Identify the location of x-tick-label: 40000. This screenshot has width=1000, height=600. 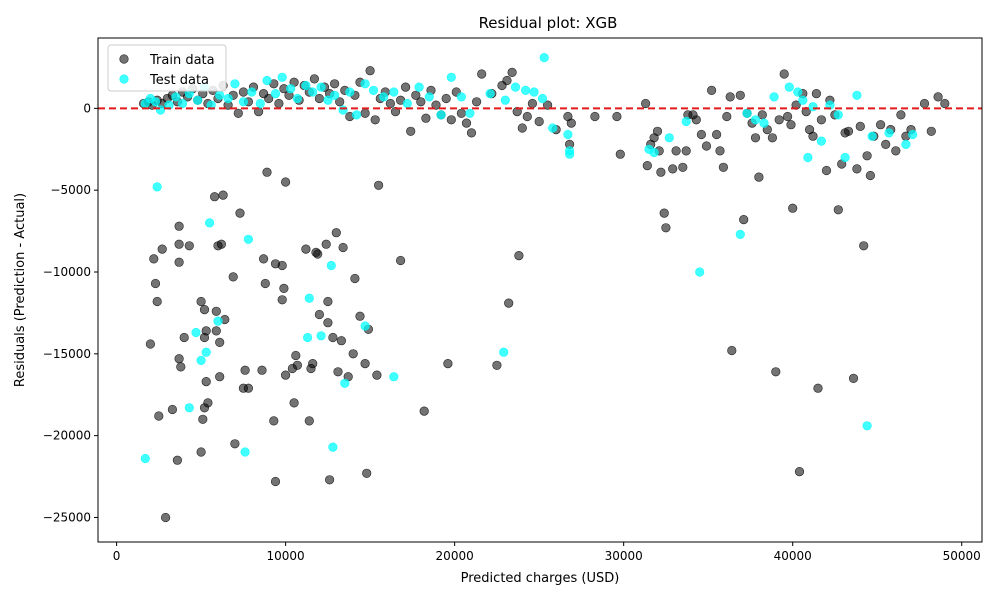
(793, 556).